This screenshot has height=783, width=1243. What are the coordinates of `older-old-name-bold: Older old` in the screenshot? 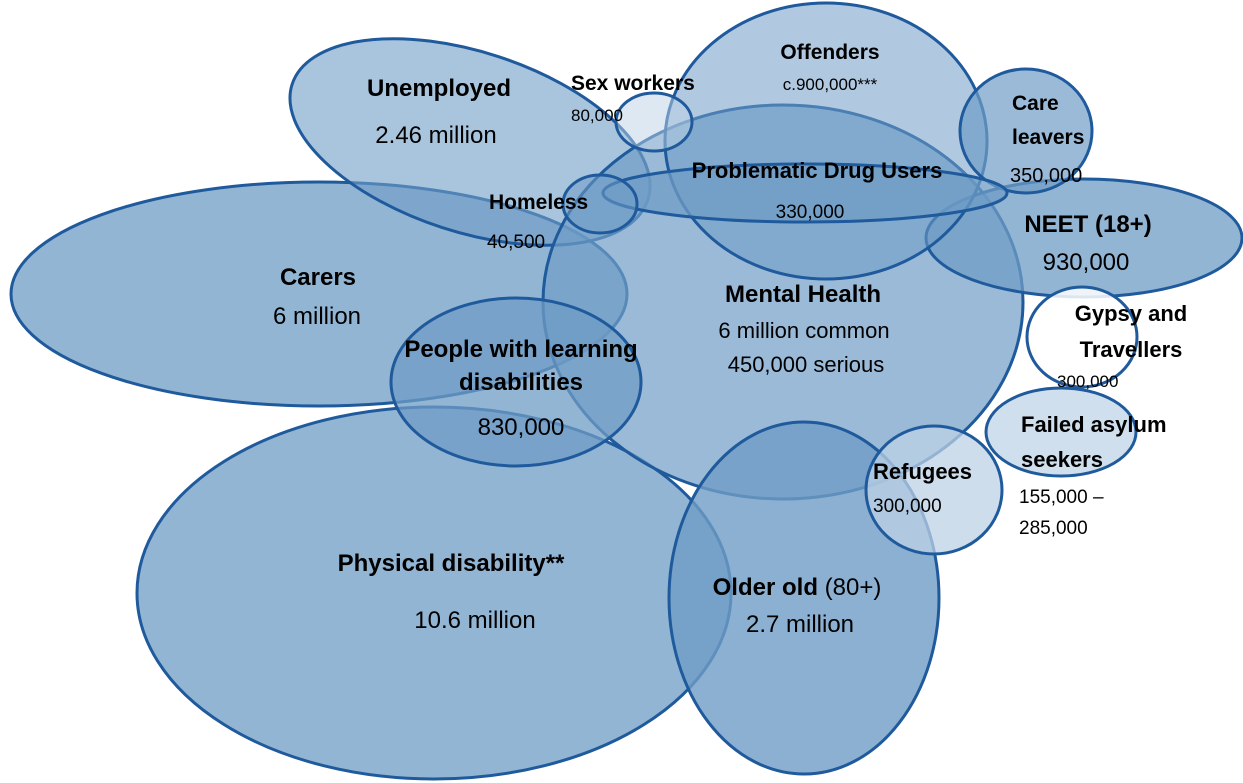 It's located at (765, 587).